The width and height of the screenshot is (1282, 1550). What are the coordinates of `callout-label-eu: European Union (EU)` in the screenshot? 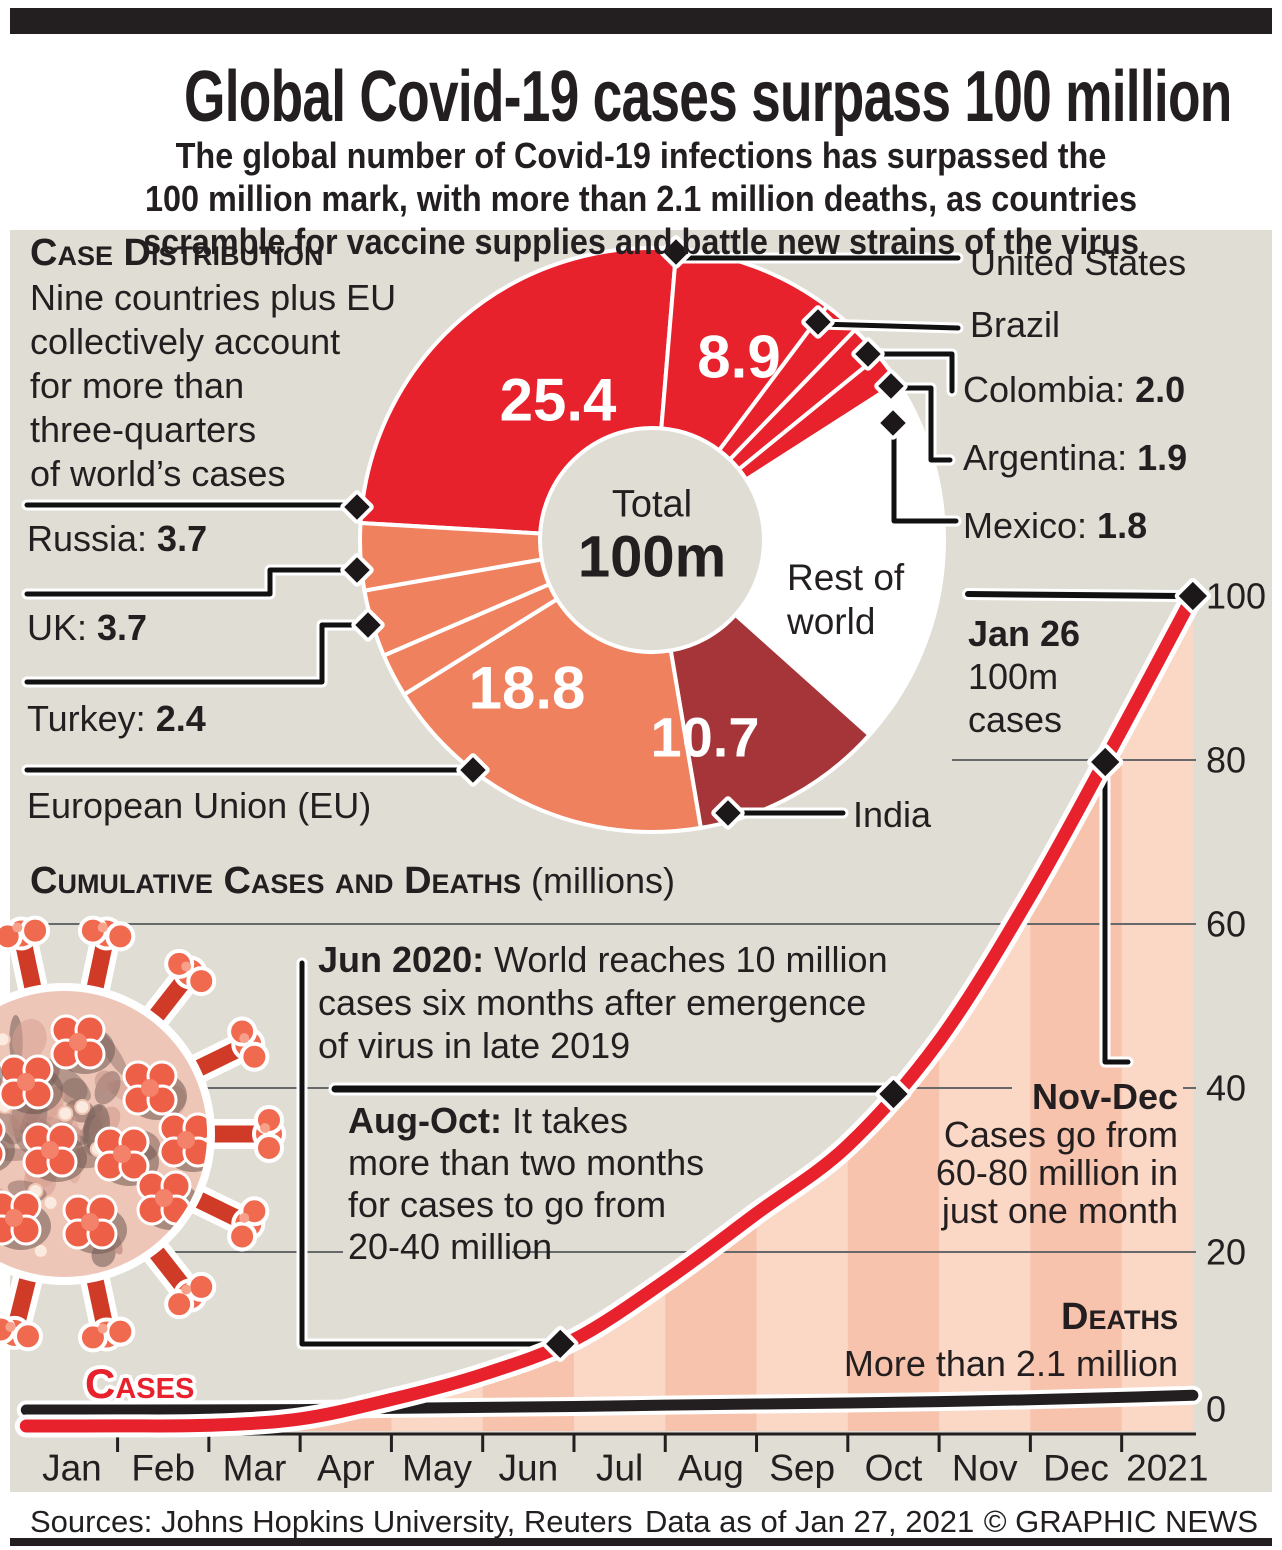 It's located at (199, 805).